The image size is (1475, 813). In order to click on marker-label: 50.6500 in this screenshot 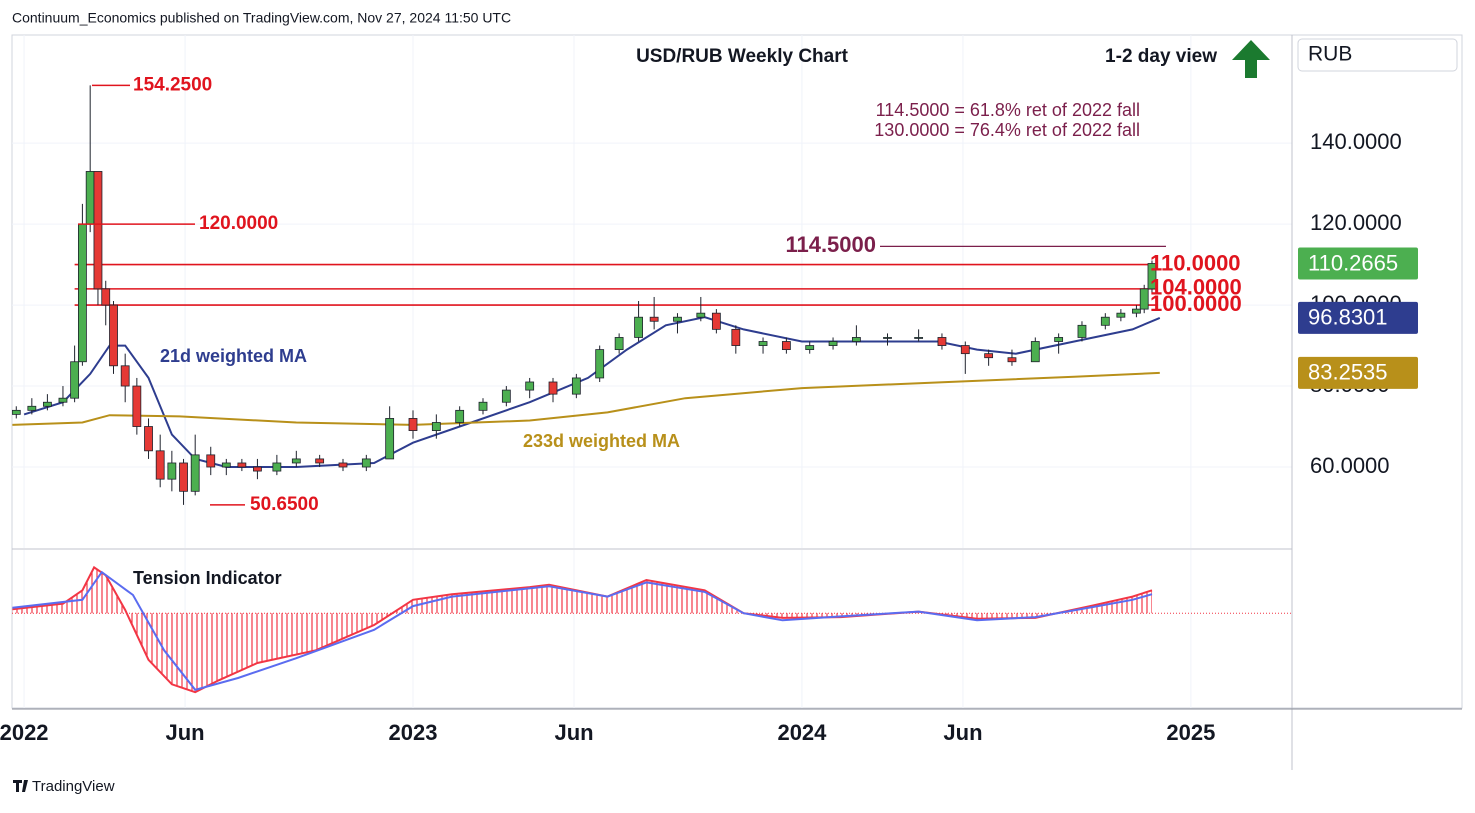, I will do `click(284, 504)`.